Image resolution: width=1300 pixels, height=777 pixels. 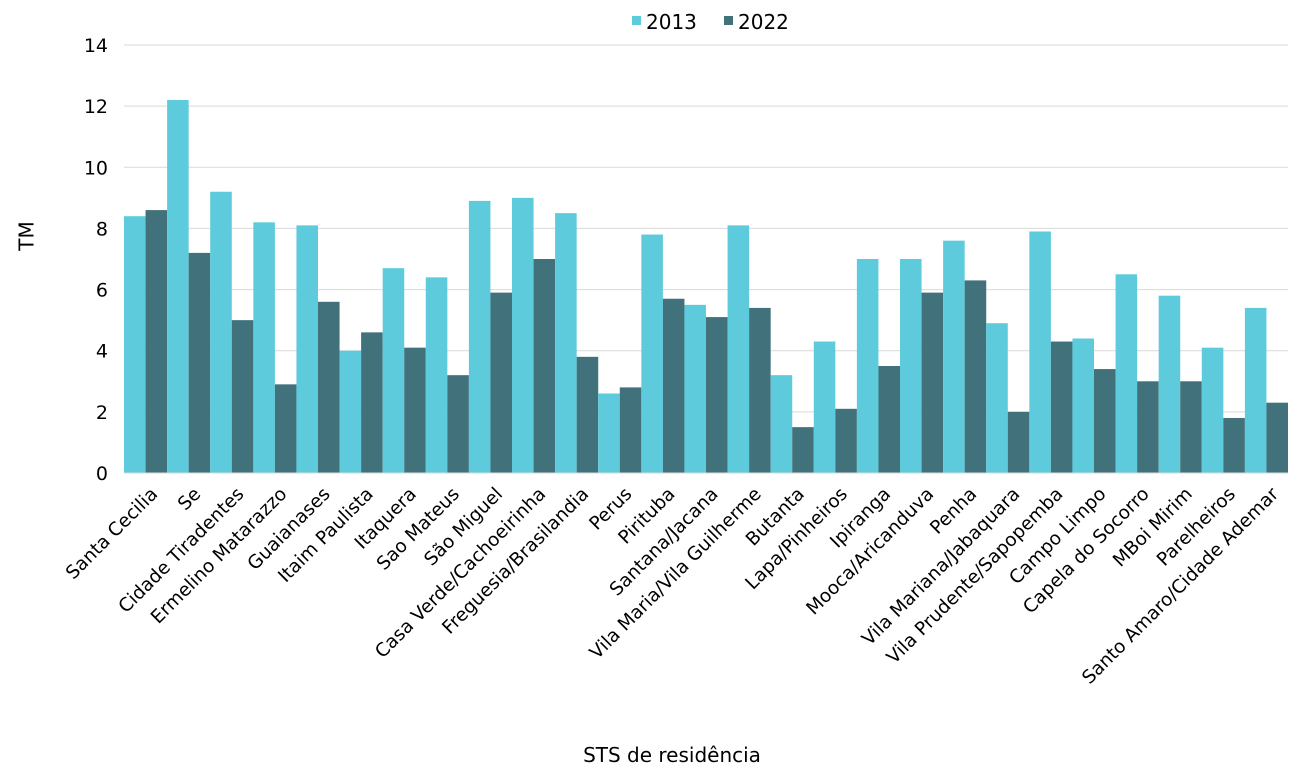 I want to click on legend-swatch-2013, so click(x=636, y=20).